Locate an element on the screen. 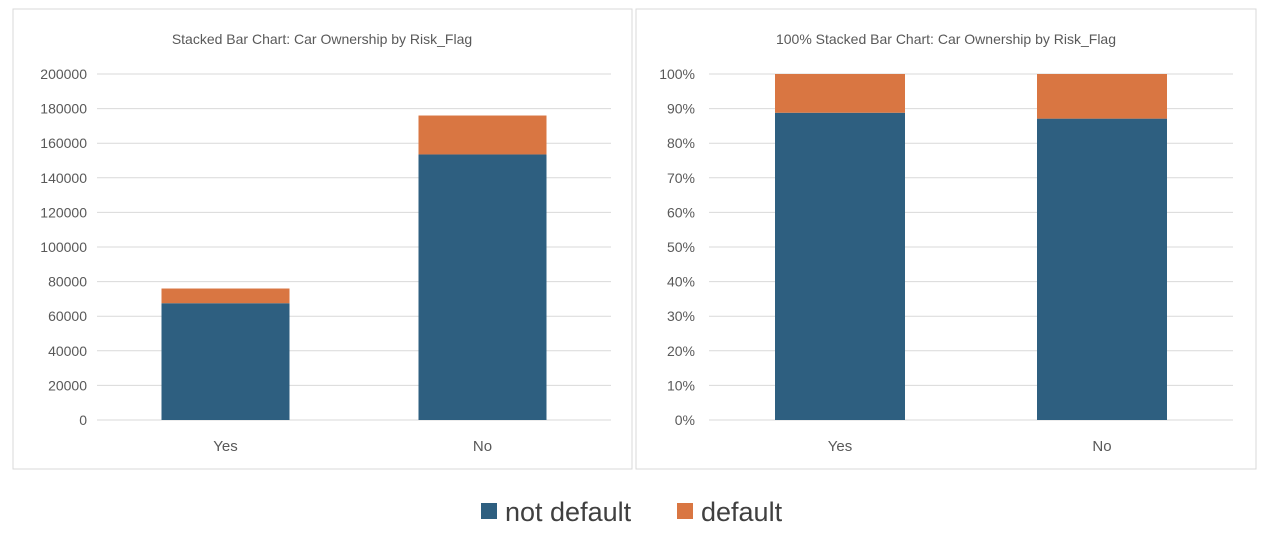 The height and width of the screenshot is (540, 1278). legend-swatch-not-default is located at coordinates (489, 511).